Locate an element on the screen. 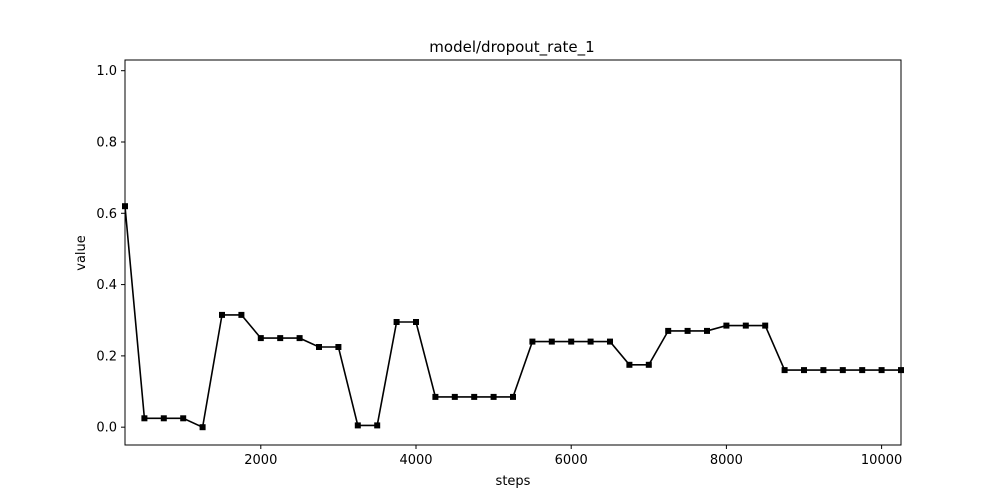  chart-title: model/dropout_rate_1 is located at coordinates (511, 47).